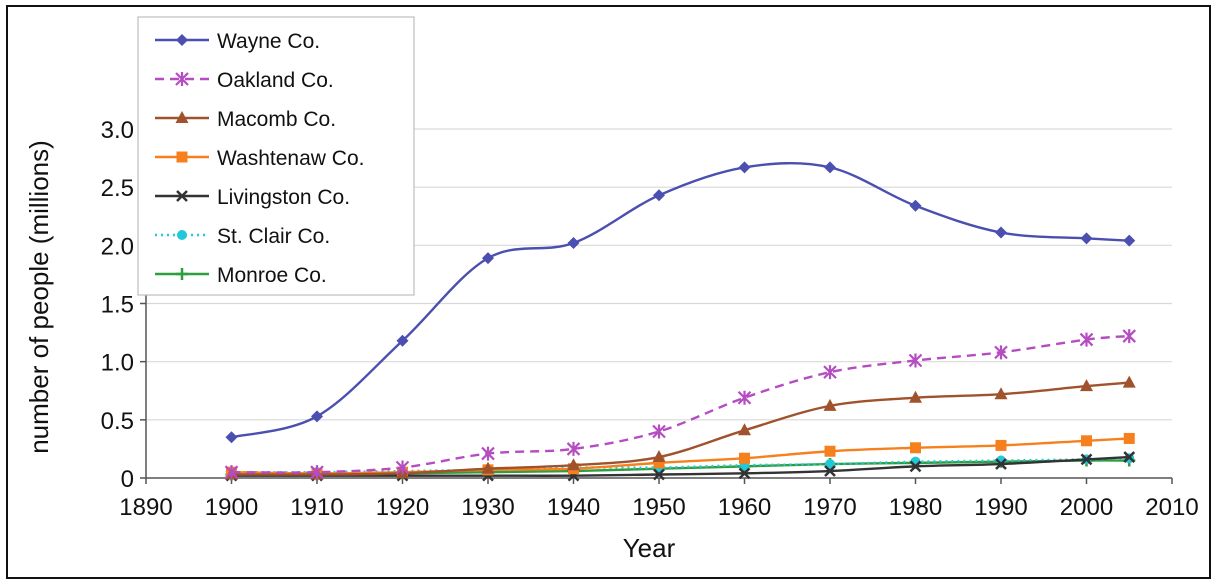  Describe the element at coordinates (649, 548) in the screenshot. I see `x-axis-title: Year` at that location.